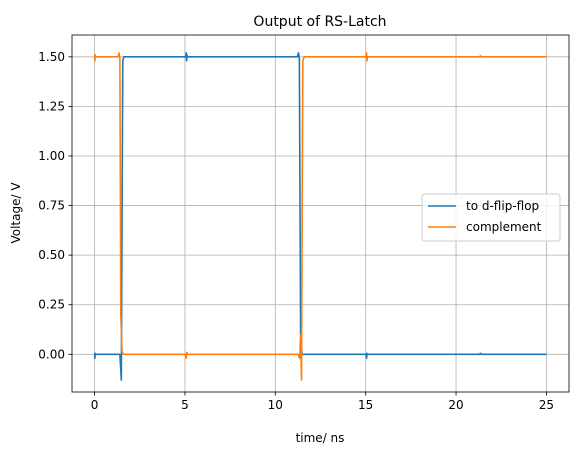 The height and width of the screenshot is (455, 576). What do you see at coordinates (51, 57) in the screenshot?
I see `y-tick-label: 1.50` at bounding box center [51, 57].